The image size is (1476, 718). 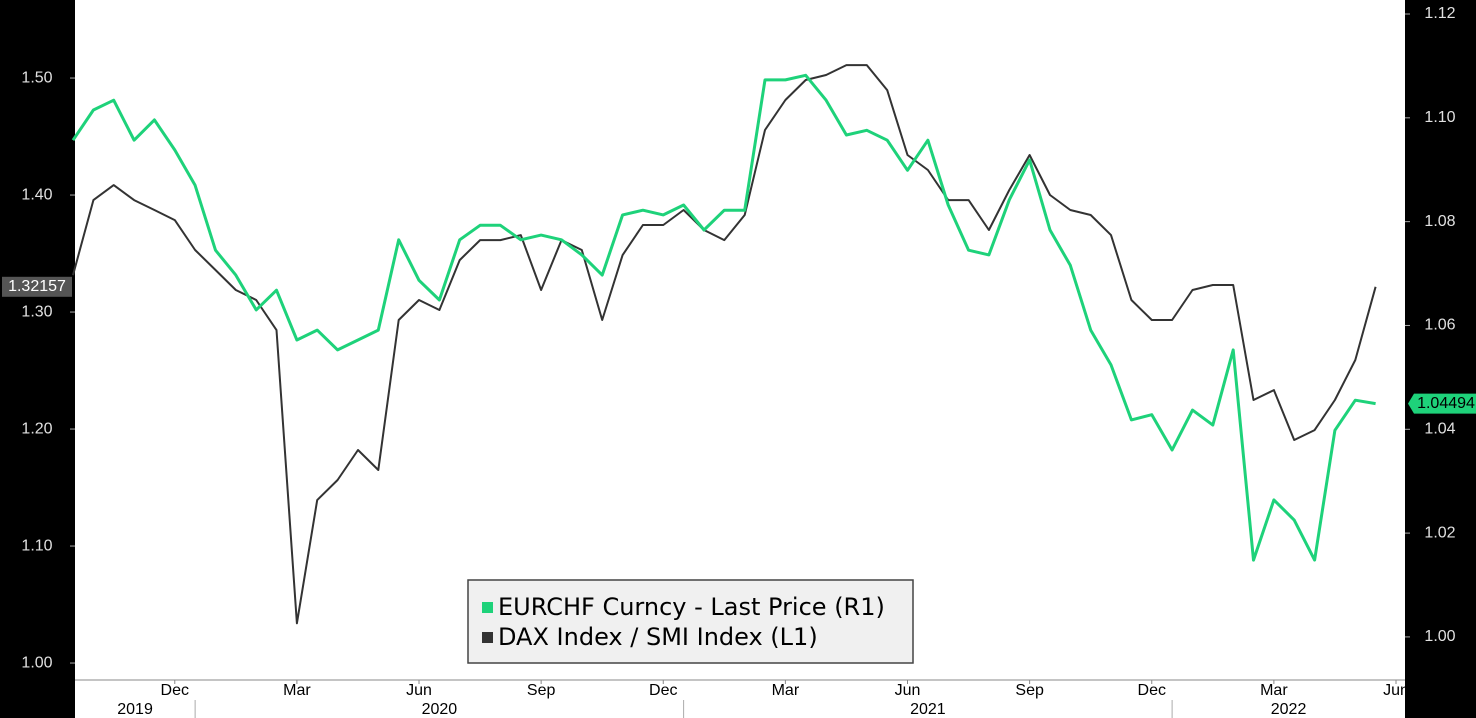 I want to click on y-tick-label: 1.10, so click(x=36, y=545).